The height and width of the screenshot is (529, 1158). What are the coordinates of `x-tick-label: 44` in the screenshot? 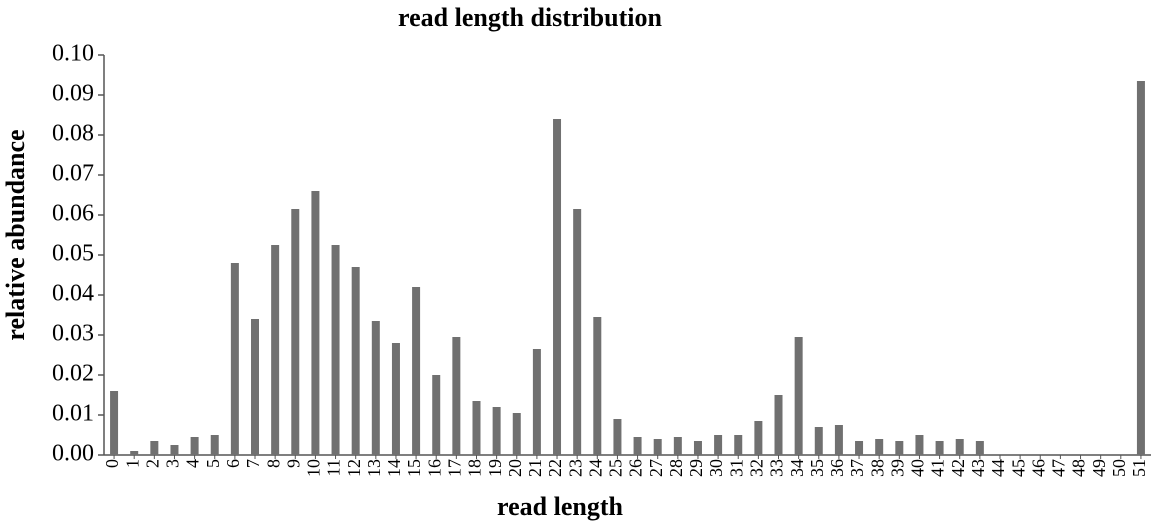 It's located at (998, 468).